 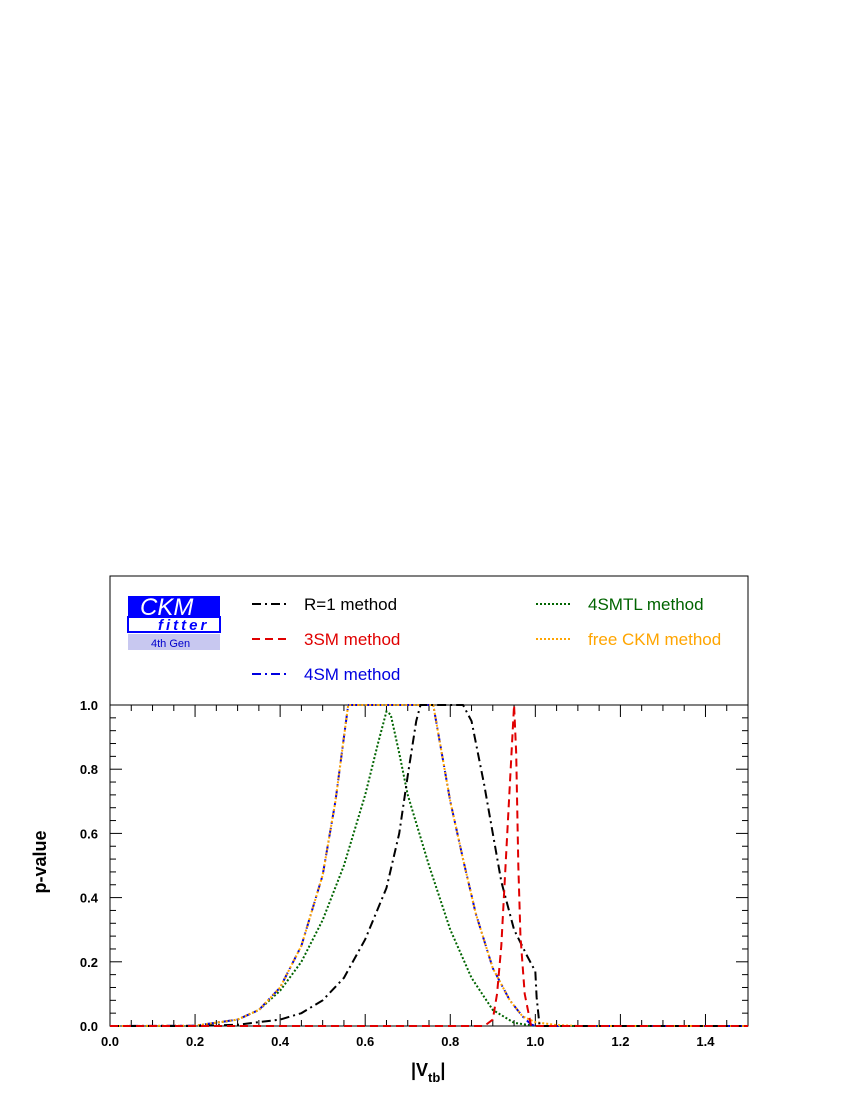 I want to click on legend-label: 3SM method, so click(x=352, y=639).